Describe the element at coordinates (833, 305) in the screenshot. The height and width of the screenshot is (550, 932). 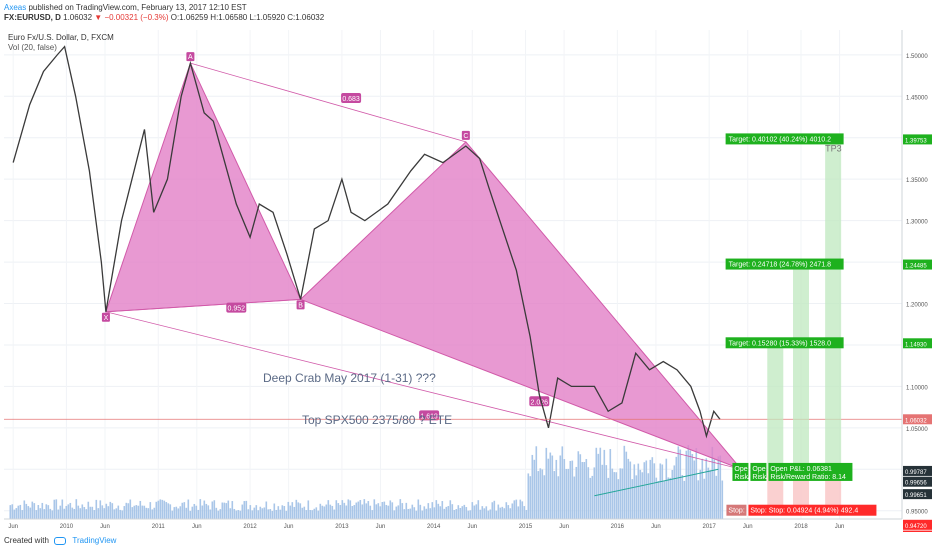
I see `target-zone` at that location.